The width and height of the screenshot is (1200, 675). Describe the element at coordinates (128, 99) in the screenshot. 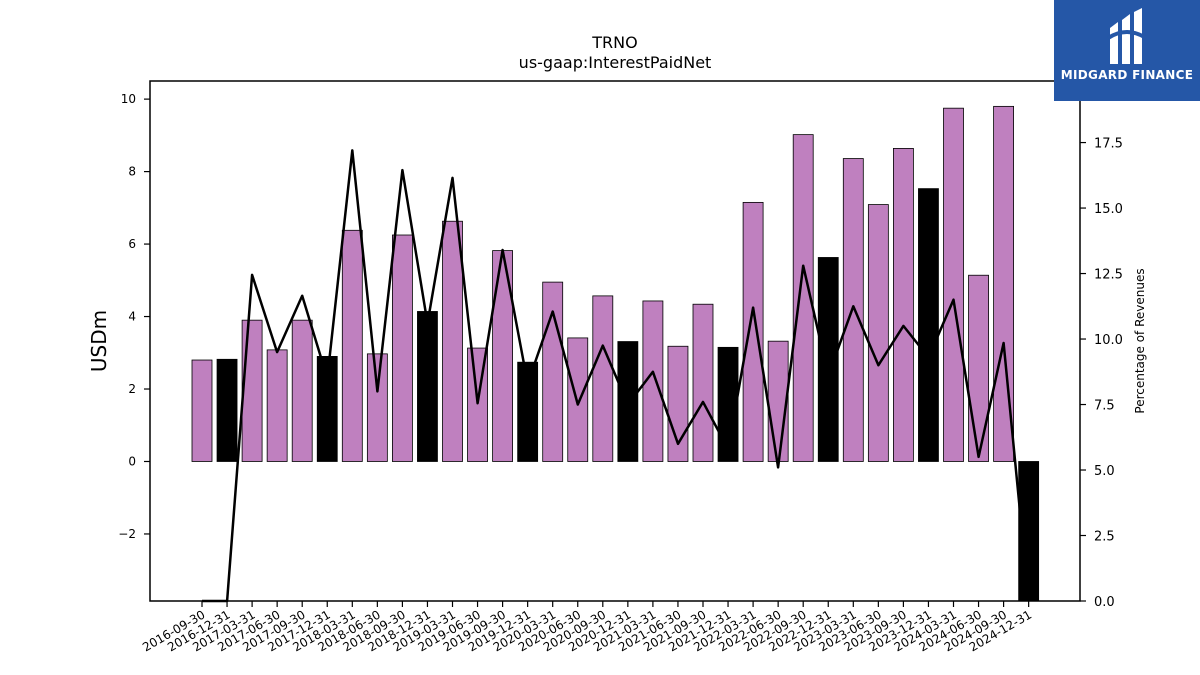

I see `y-tick-label: 10` at that location.